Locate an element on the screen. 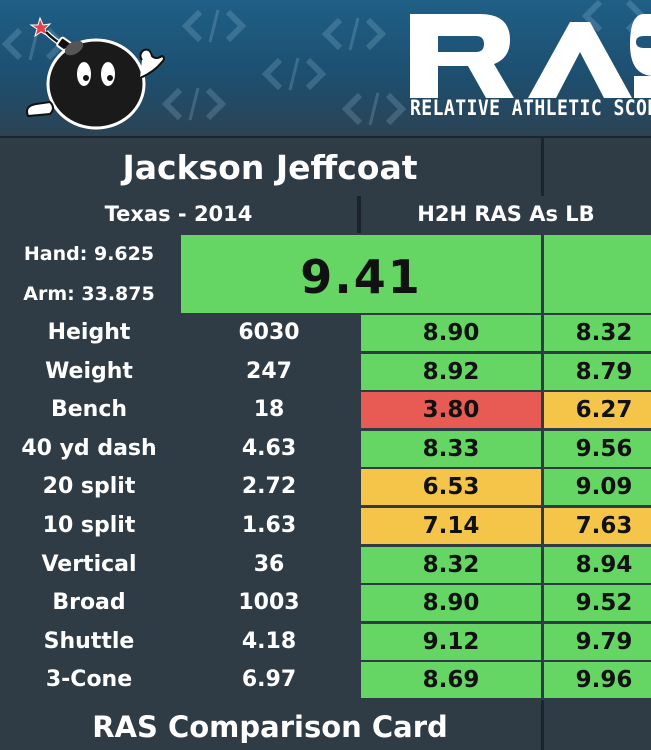 Image resolution: width=651 pixels, height=750 pixels. metric-label: Broad is located at coordinates (89, 603).